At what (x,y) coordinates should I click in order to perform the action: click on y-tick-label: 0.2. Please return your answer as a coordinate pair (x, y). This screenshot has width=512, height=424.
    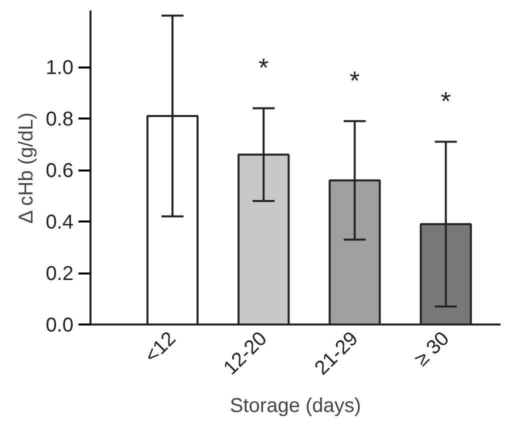
    Looking at the image, I should click on (60, 274).